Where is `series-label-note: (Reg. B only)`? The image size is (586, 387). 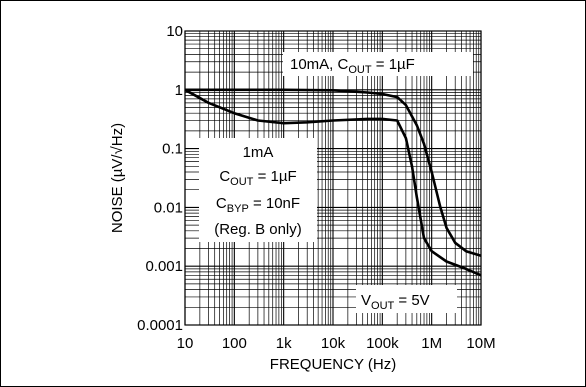 series-label-note: (Reg. B only) is located at coordinates (258, 229).